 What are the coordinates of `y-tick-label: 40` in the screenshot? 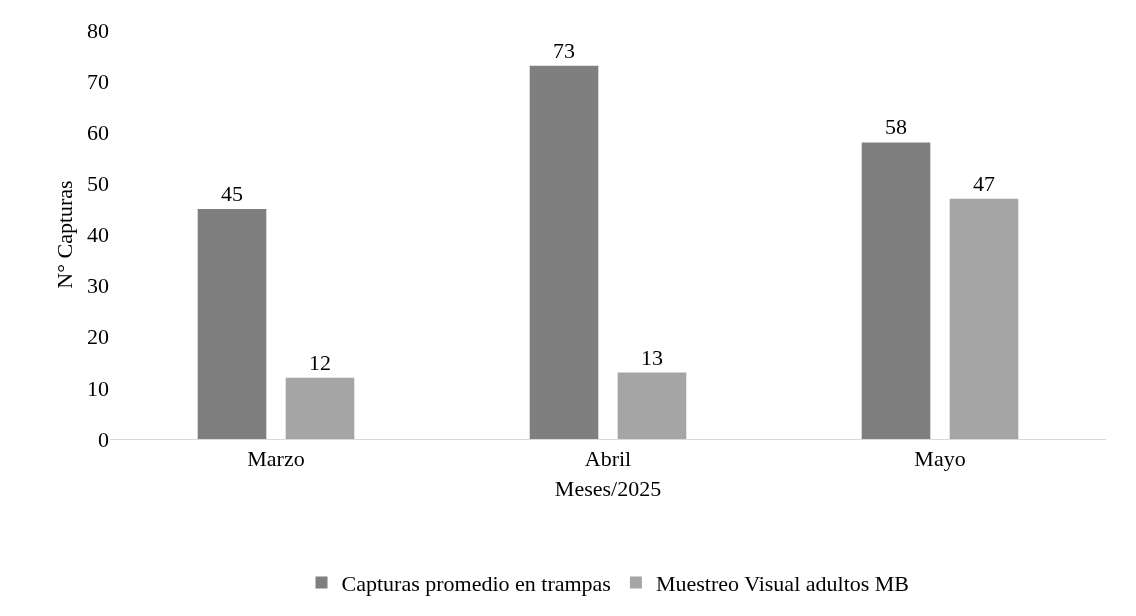 It's located at (98, 235).